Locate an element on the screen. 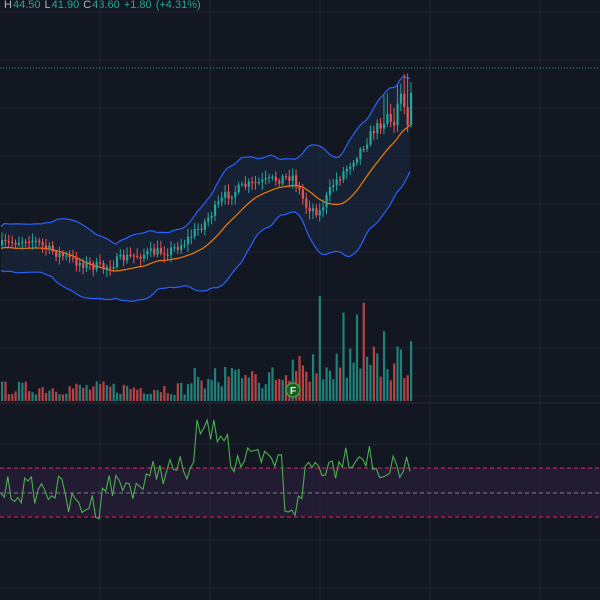  financials-event-icon is located at coordinates (293, 390).